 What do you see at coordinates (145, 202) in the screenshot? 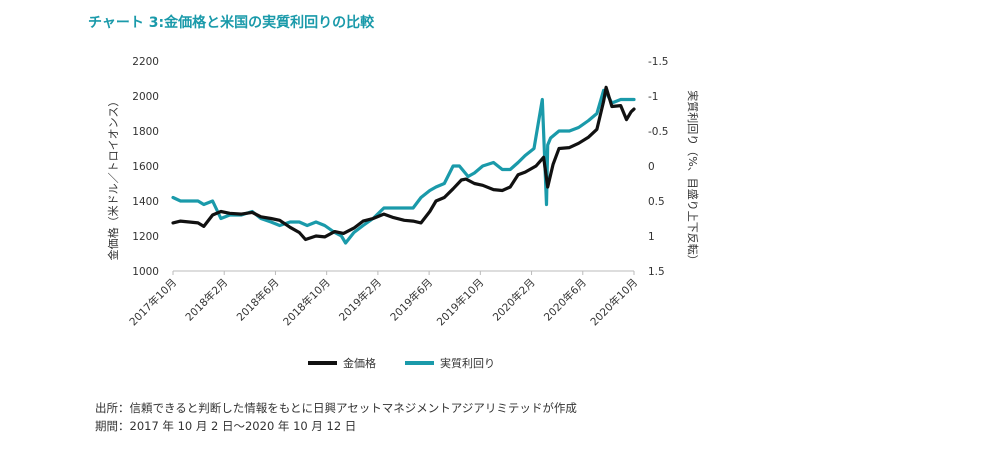
I see `left-tick-label: 1400` at bounding box center [145, 202].